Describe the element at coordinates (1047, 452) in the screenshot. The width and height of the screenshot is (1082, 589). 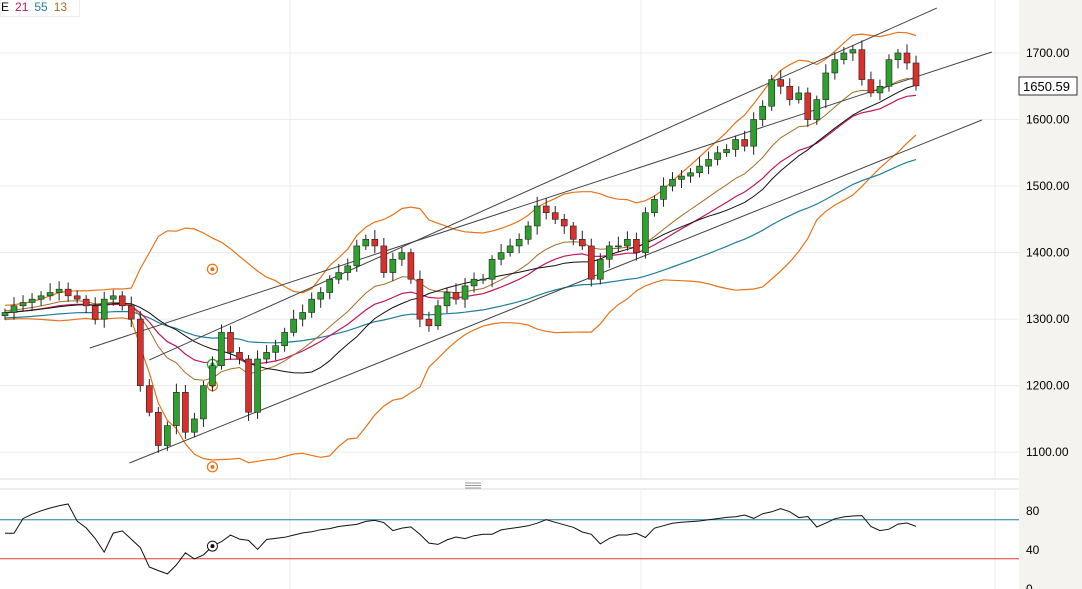
I see `y-tick-label: 1100.00` at that location.